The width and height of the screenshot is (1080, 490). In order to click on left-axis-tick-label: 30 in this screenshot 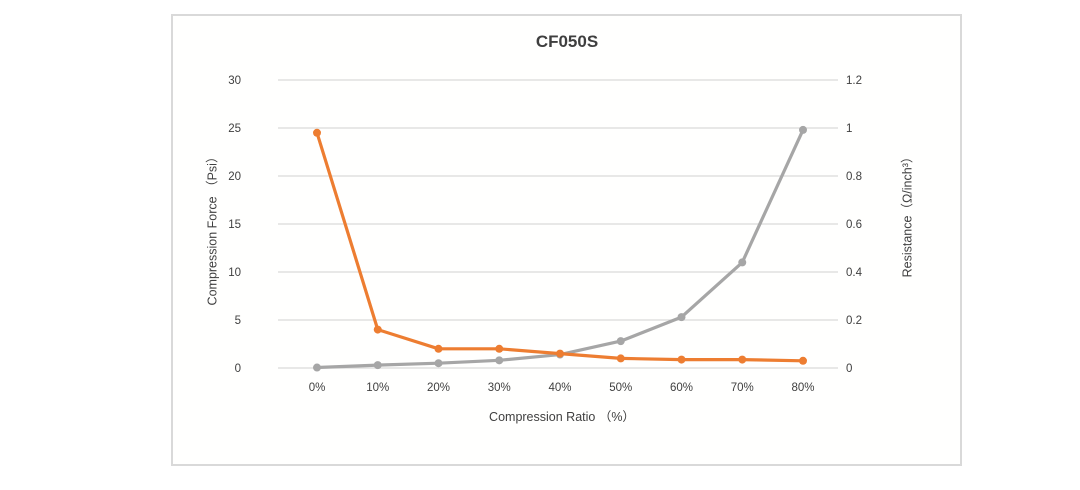, I will do `click(234, 81)`.